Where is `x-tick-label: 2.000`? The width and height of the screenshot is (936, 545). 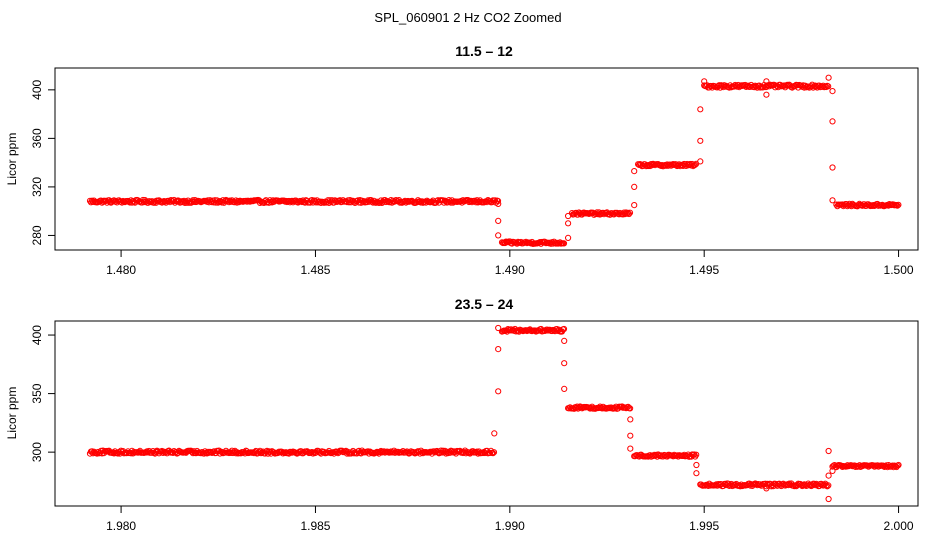
x-tick-label: 2.000 is located at coordinates (899, 526).